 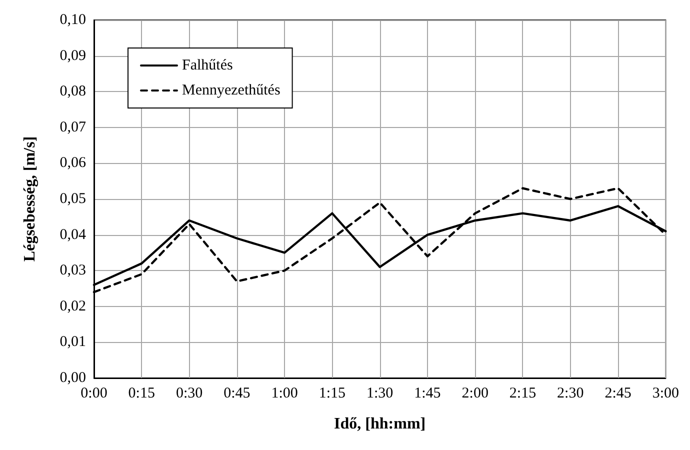 What do you see at coordinates (73, 306) in the screenshot?
I see `y-tick-label: 0,02` at bounding box center [73, 306].